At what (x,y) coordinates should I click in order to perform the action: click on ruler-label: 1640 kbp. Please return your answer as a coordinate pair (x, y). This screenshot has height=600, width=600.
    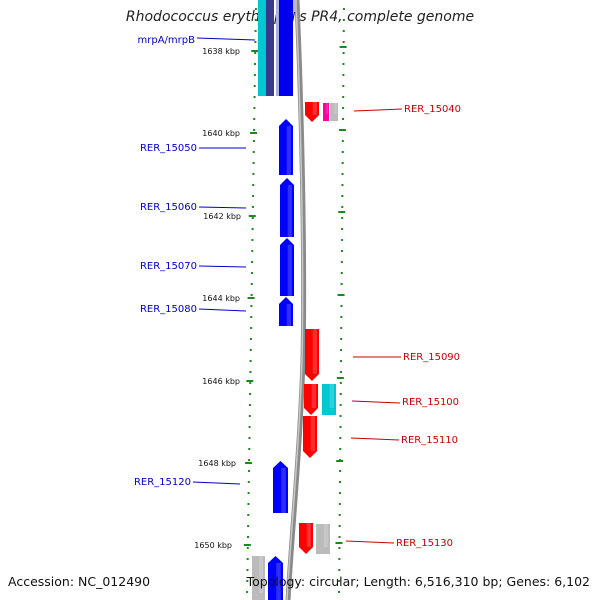
    Looking at the image, I should click on (221, 133).